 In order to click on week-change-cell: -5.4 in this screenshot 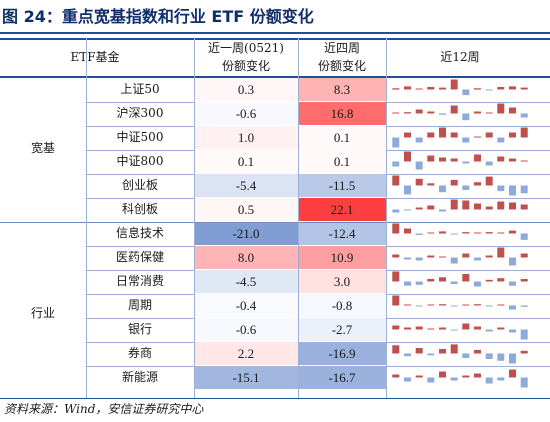, I will do `click(246, 185)`.